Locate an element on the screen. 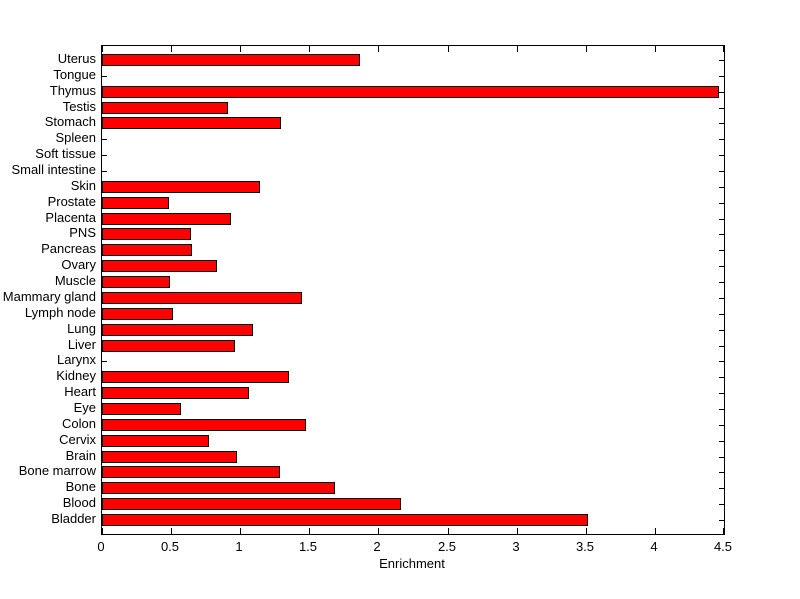 This screenshot has height=599, width=800. bar-prostate is located at coordinates (135, 203).